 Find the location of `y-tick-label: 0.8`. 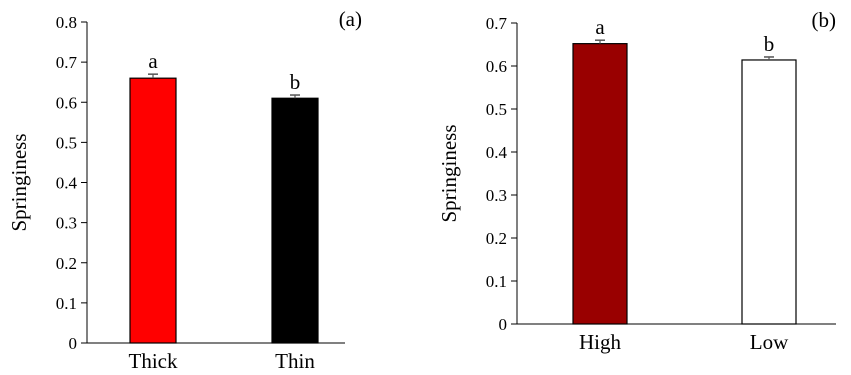

y-tick-label: 0.8 is located at coordinates (66, 22).